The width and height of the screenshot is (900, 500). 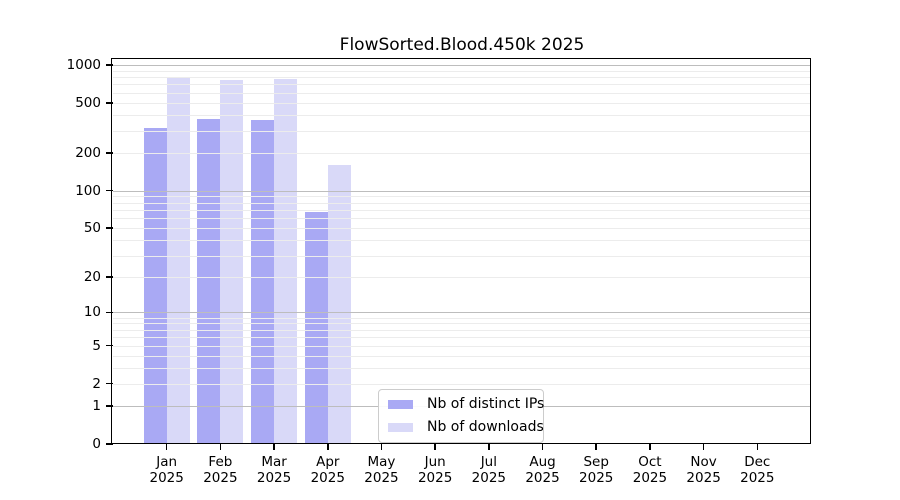 What do you see at coordinates (88, 190) in the screenshot?
I see `y-tick-label-100: 100` at bounding box center [88, 190].